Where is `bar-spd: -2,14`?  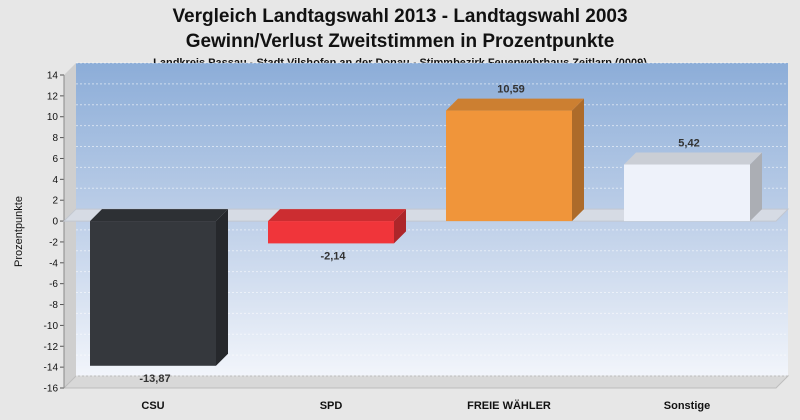 bar-spd: -2,14 is located at coordinates (337, 235).